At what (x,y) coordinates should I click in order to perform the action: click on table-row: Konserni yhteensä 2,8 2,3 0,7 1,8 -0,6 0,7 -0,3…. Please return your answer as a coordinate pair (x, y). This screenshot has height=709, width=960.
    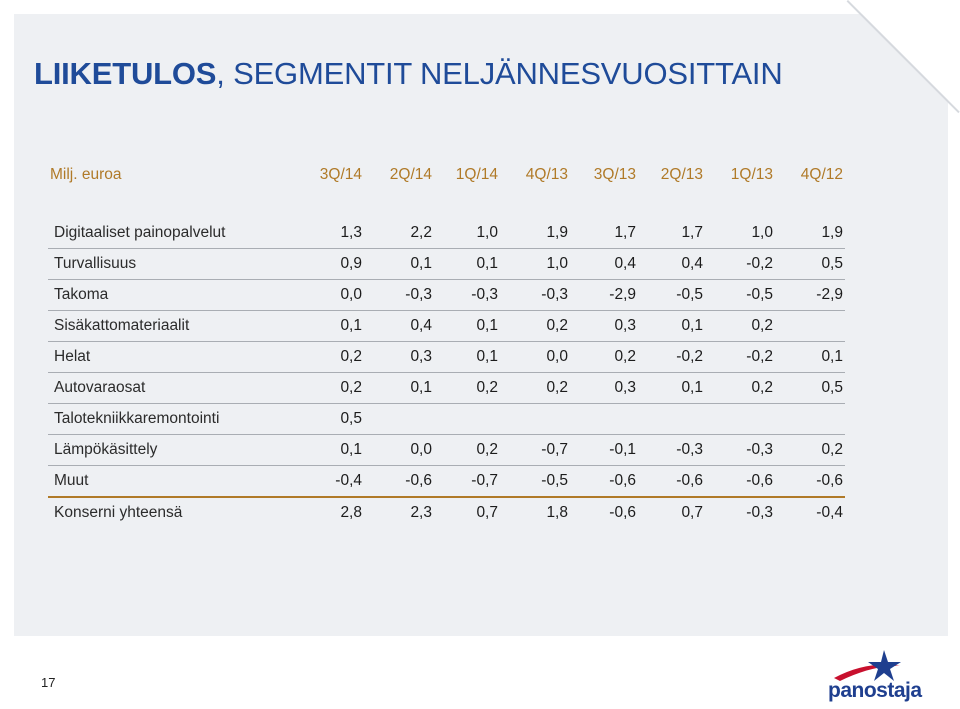
    Looking at the image, I should click on (446, 512).